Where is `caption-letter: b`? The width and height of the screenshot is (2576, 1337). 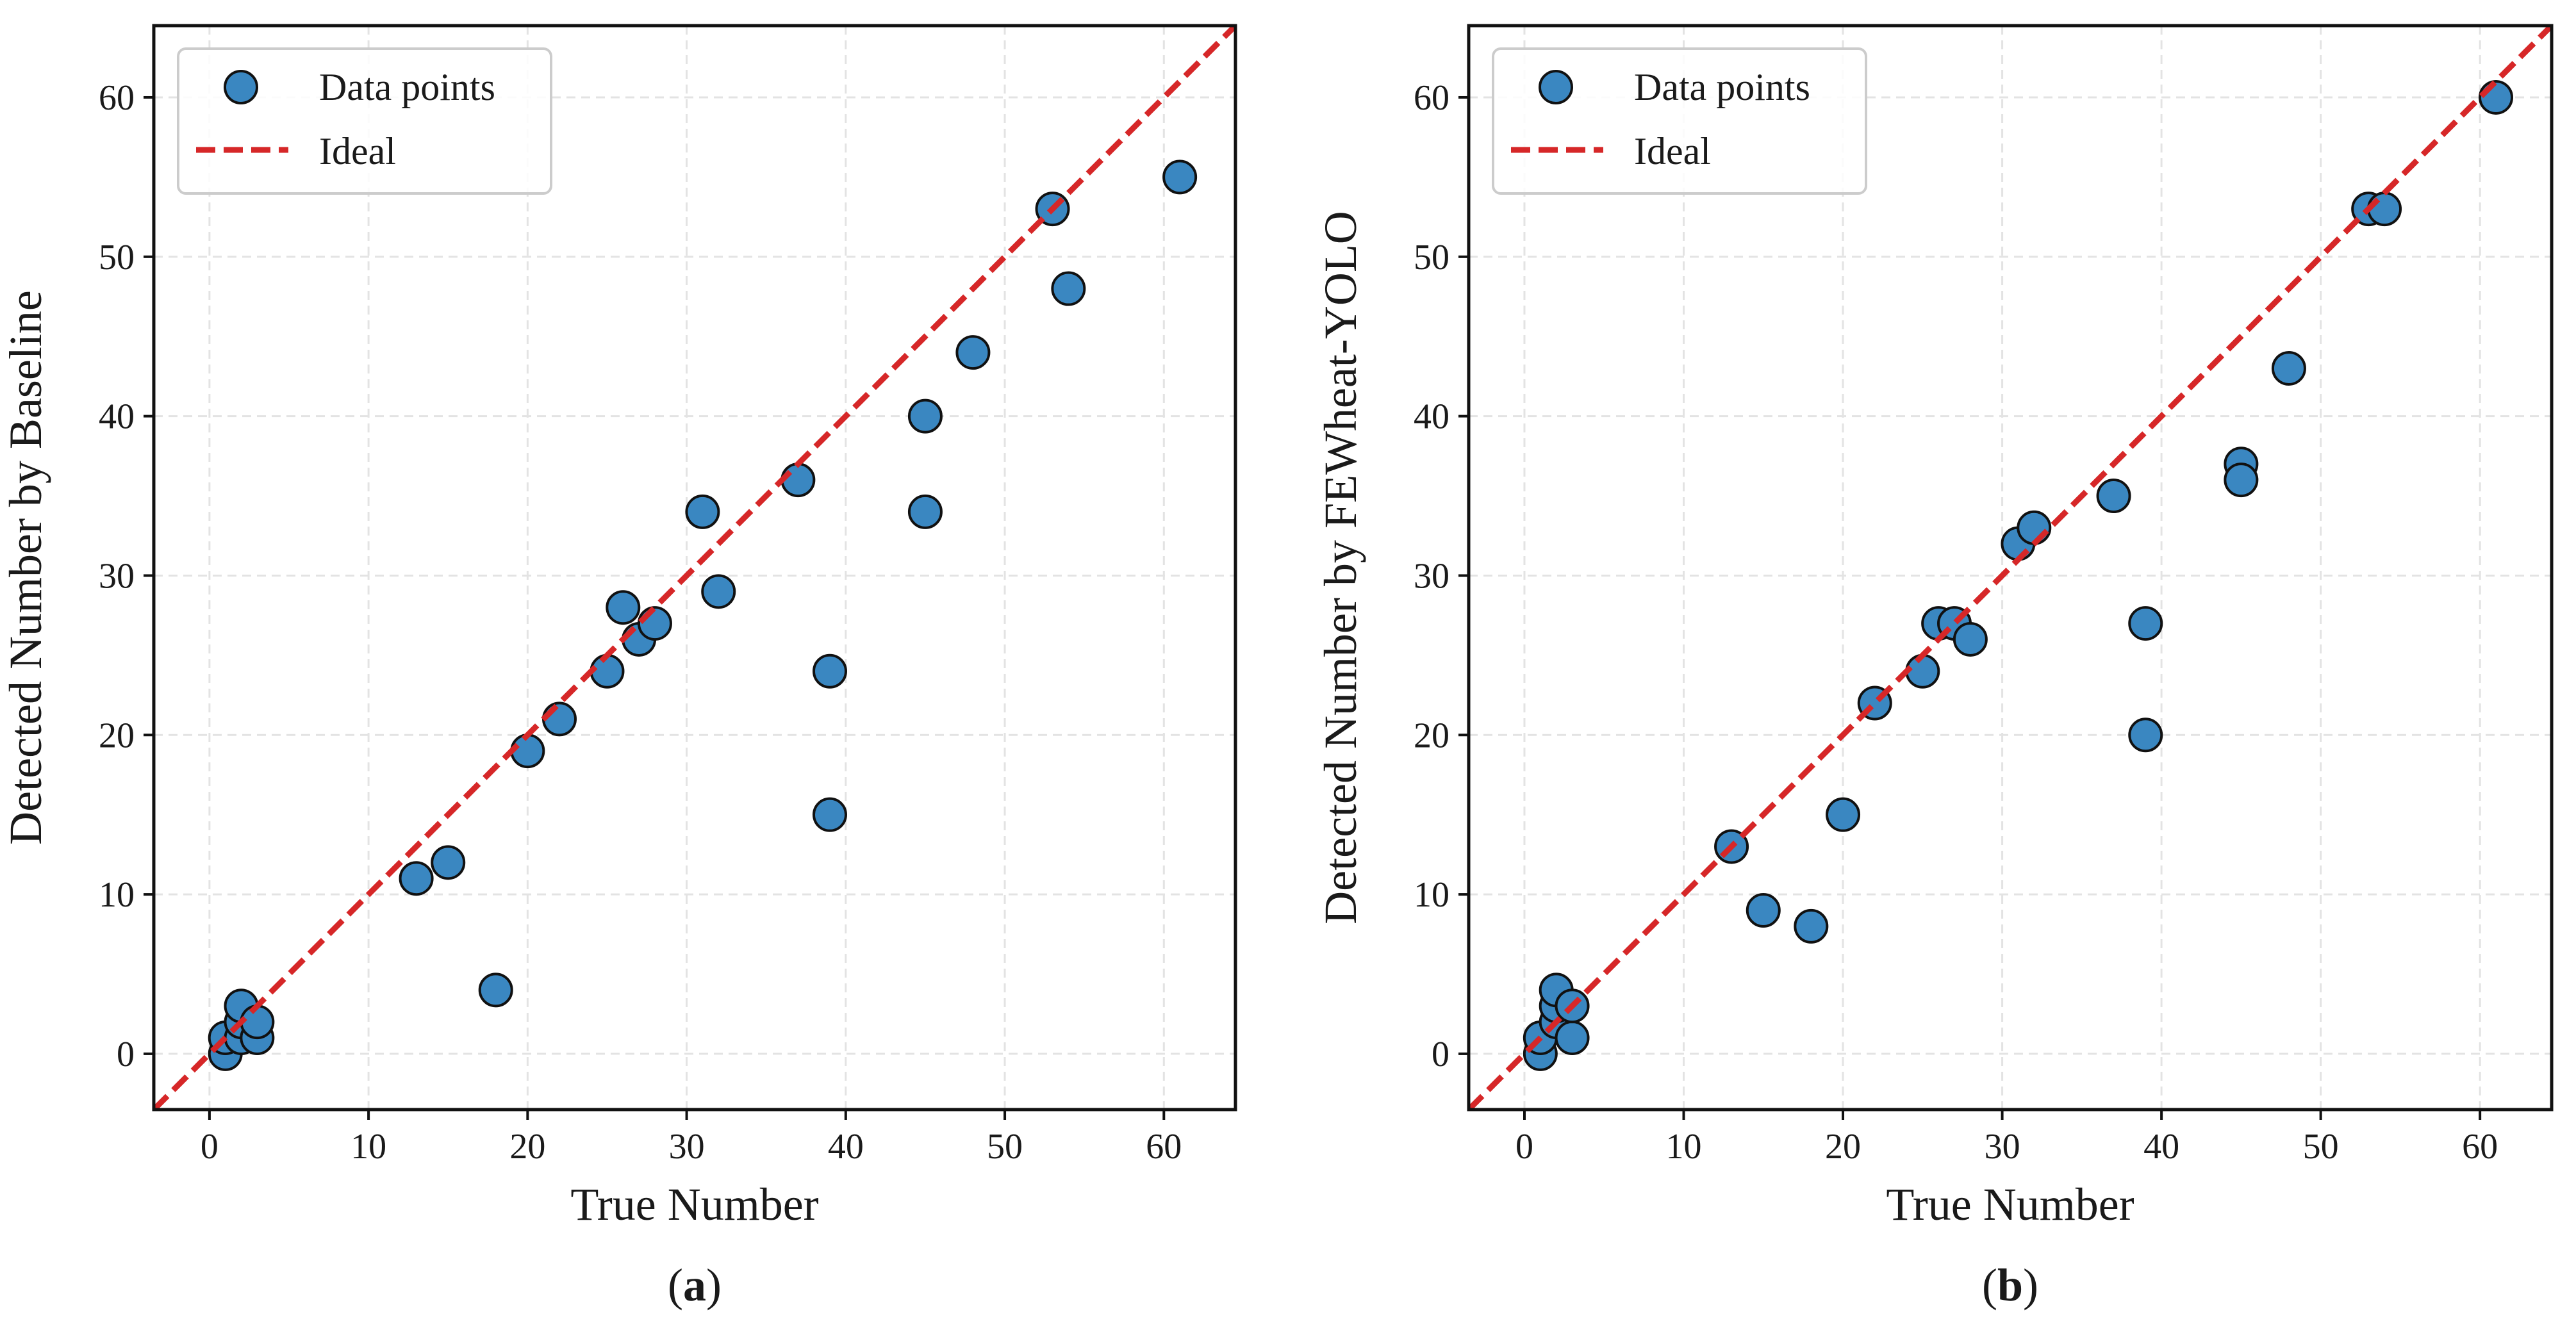
caption-letter: b is located at coordinates (2010, 1285).